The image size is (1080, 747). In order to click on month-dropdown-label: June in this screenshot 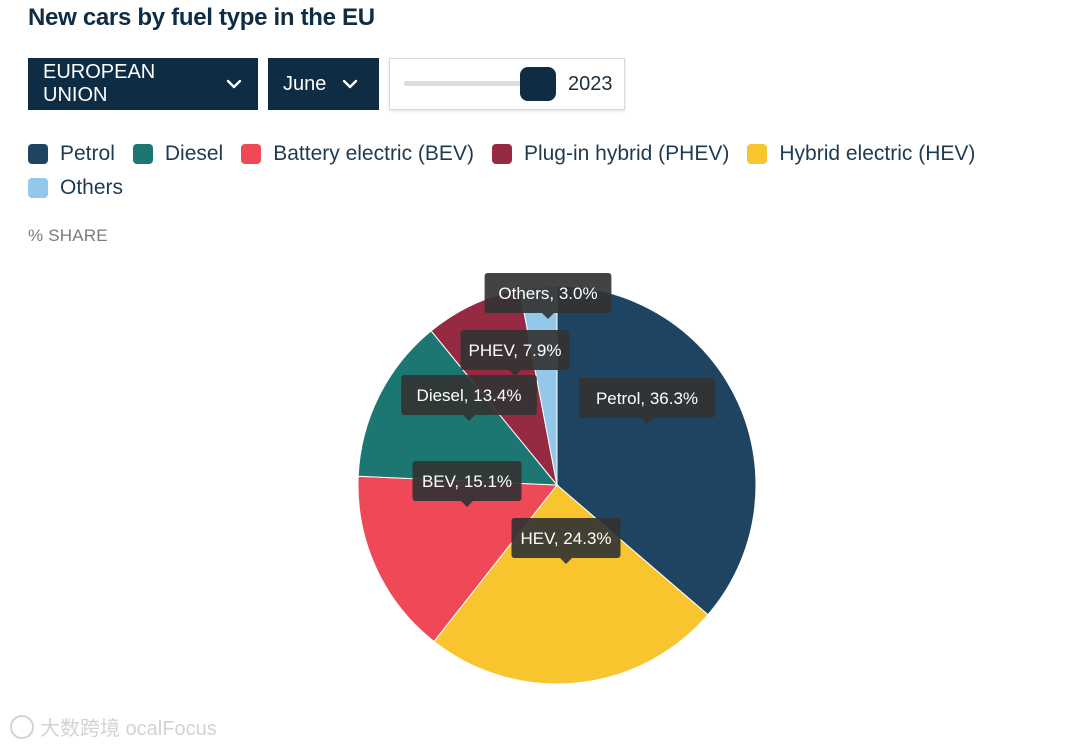, I will do `click(305, 83)`.